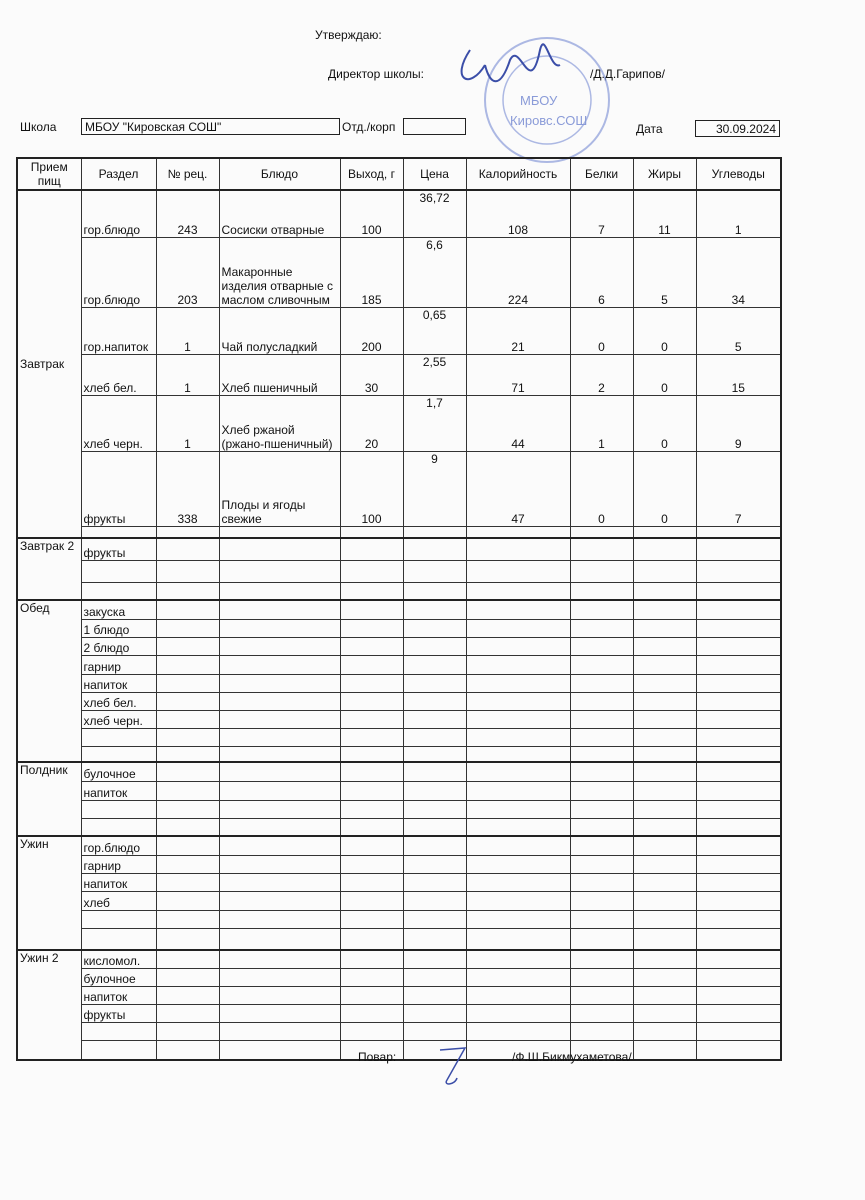 The height and width of the screenshot is (1200, 865). What do you see at coordinates (371, 423) in the screenshot?
I see `cell-yield: 20` at bounding box center [371, 423].